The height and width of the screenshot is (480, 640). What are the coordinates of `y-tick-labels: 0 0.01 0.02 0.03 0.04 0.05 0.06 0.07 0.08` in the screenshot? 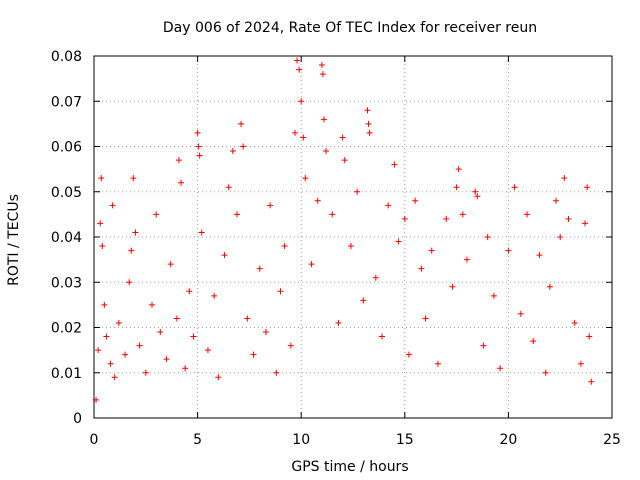 It's located at (66, 238).